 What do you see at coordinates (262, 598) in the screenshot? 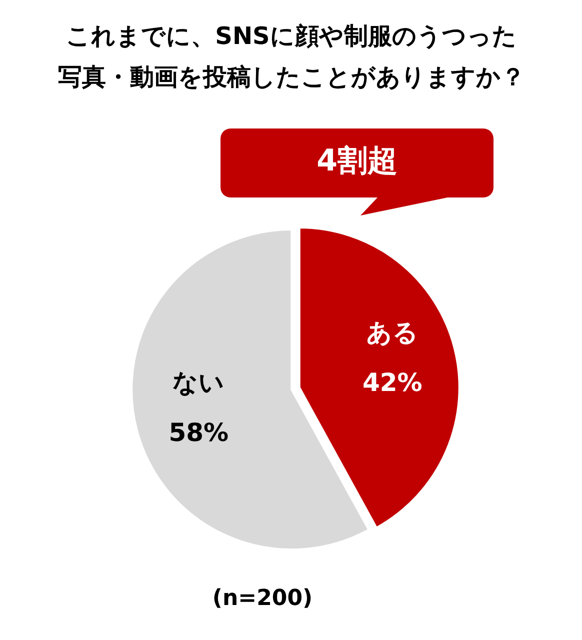
I see `text: (n=200)` at bounding box center [262, 598].